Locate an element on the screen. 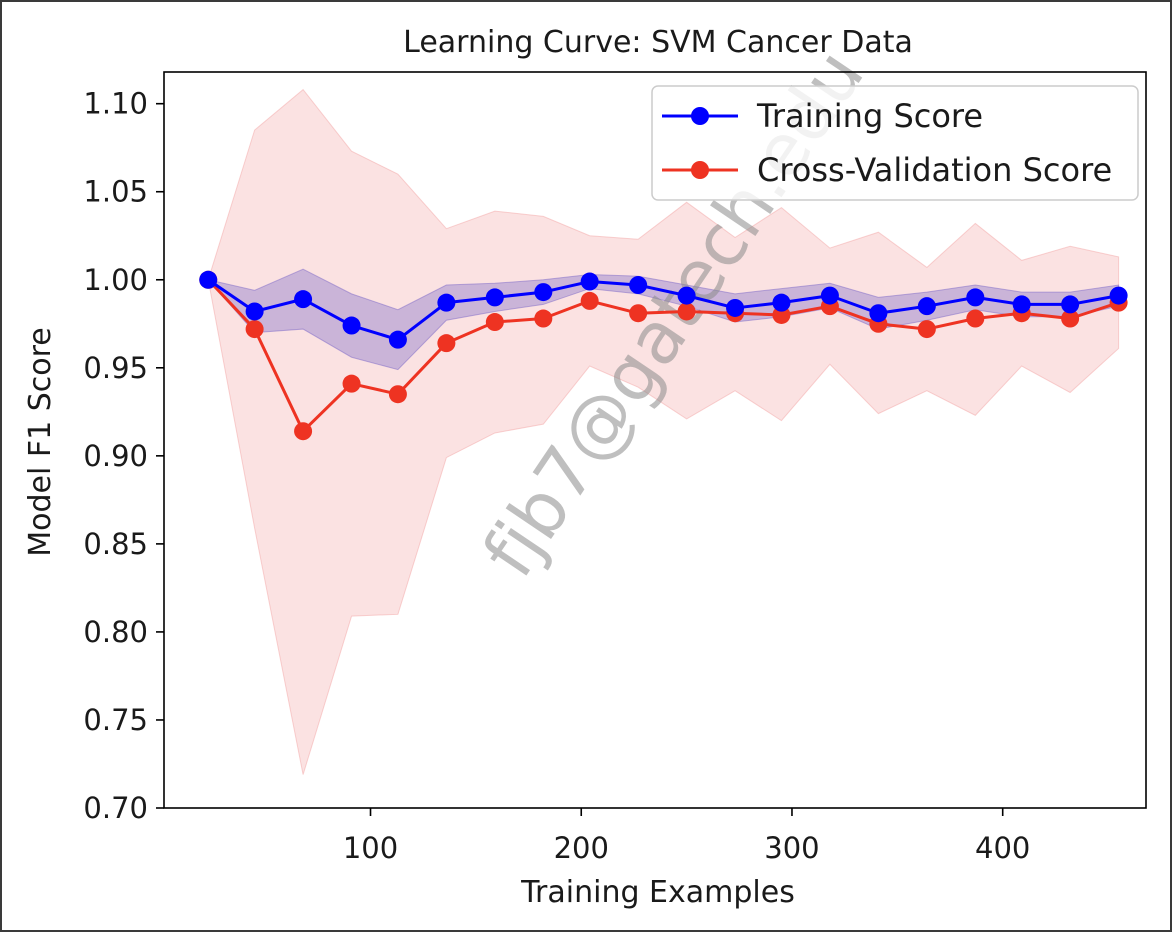 The image size is (1172, 932). training-score-series is located at coordinates (663, 309).